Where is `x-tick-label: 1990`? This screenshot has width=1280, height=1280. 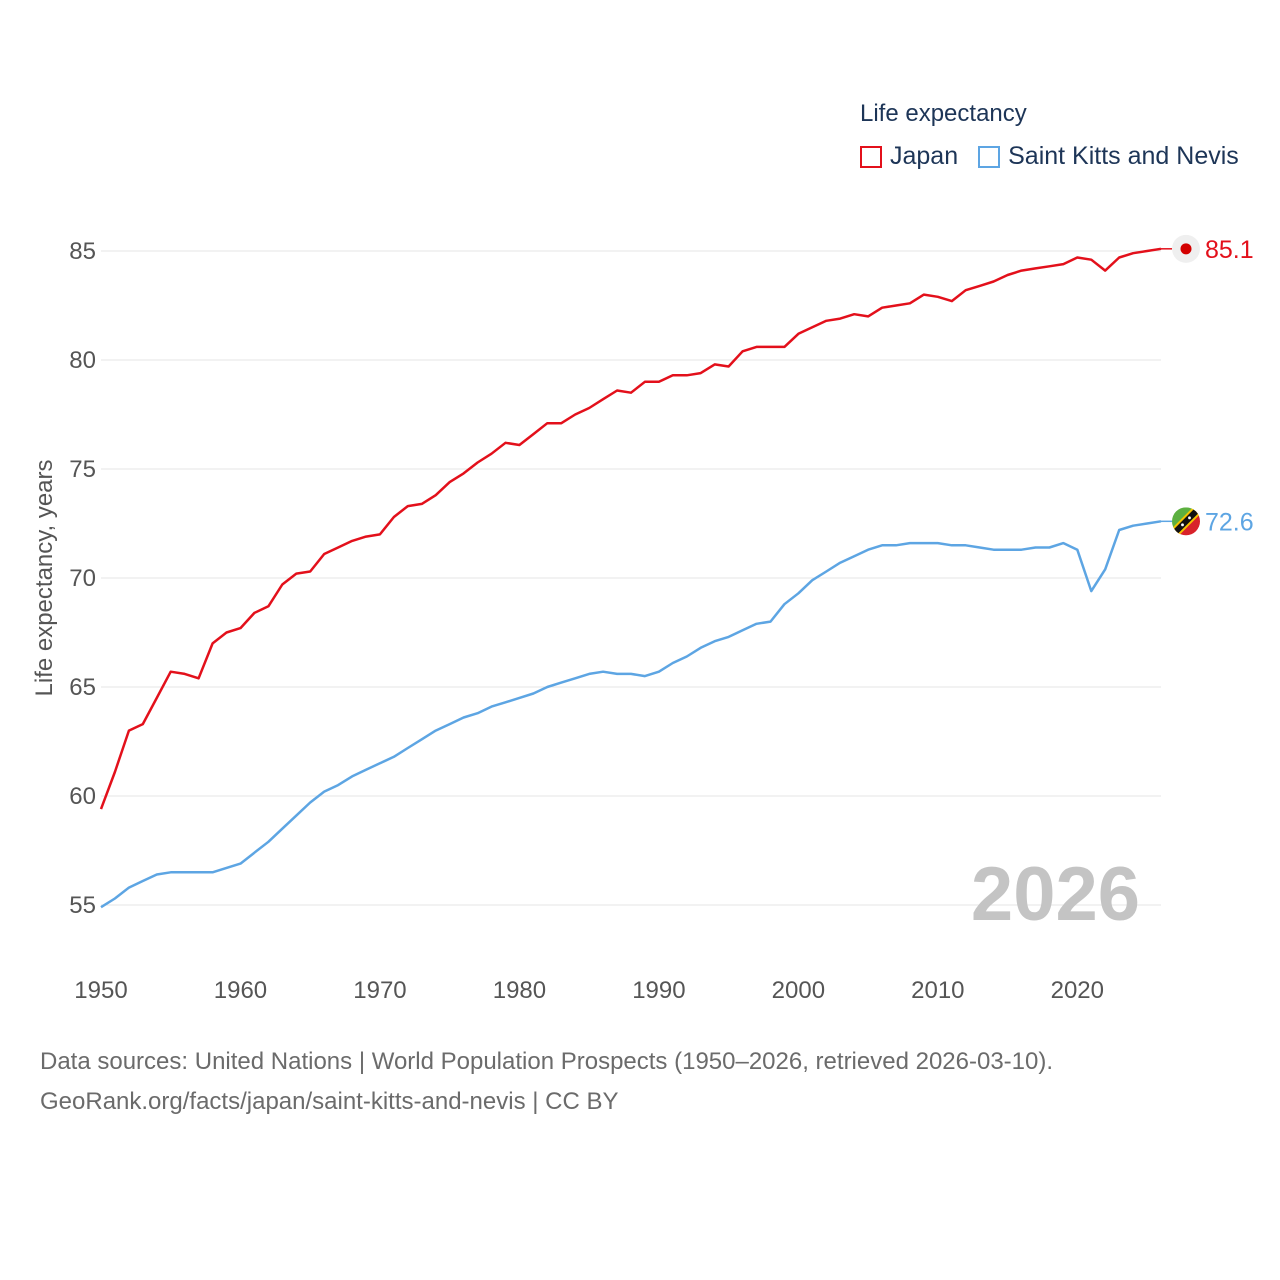
x-tick-label: 1990 is located at coordinates (658, 990).